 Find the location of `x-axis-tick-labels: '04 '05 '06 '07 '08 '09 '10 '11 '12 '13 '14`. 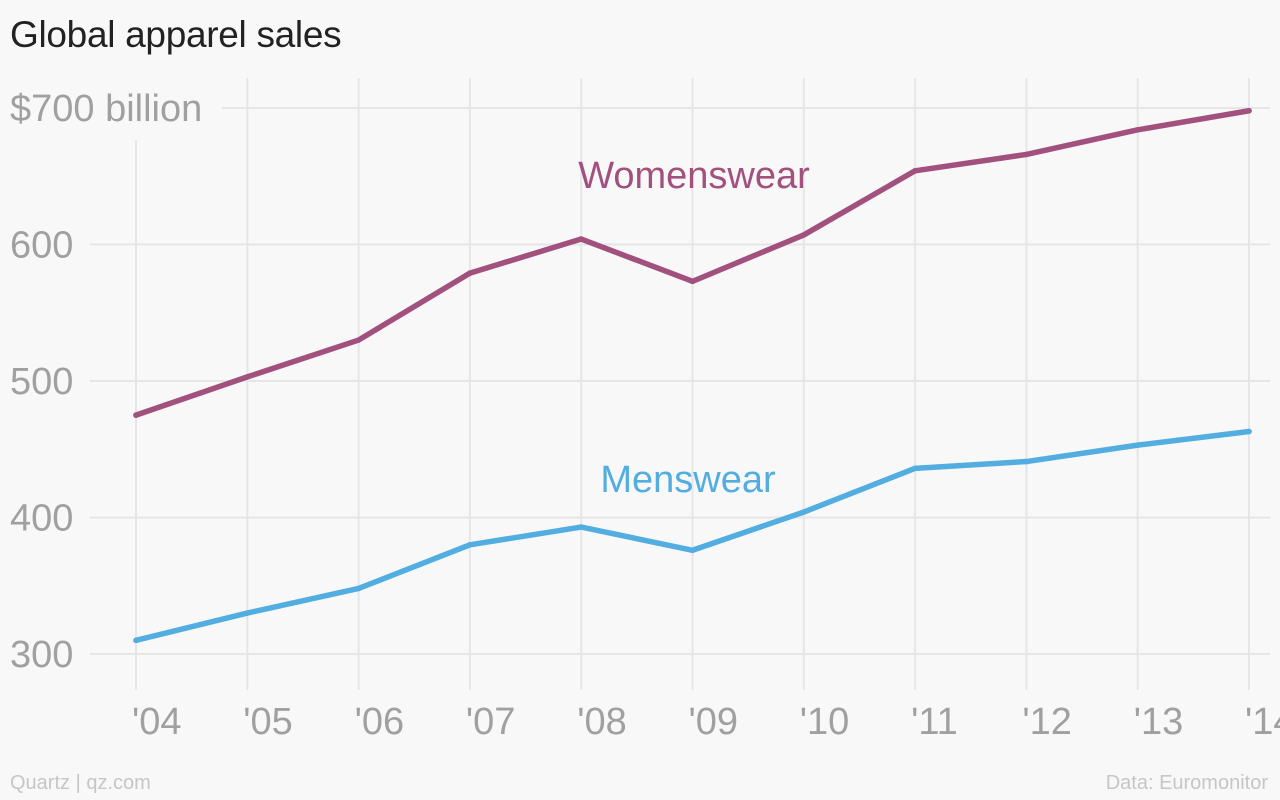

x-axis-tick-labels: '04 '05 '06 '07 '08 '09 '10 '11 '12 '13 '14 is located at coordinates (706, 722).